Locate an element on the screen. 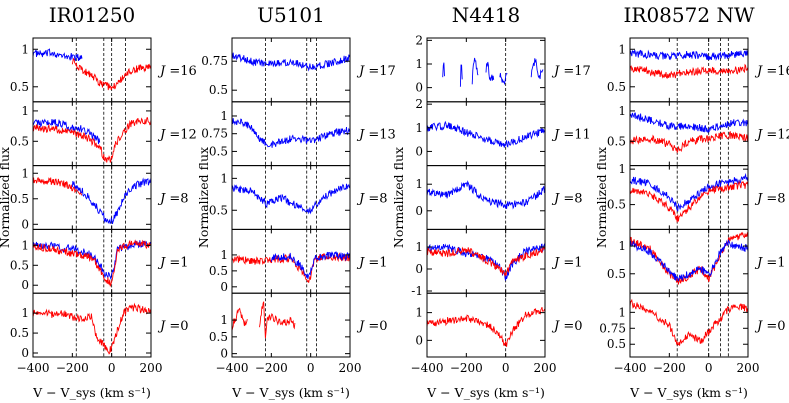 The image size is (789, 403). chart-title: N4418 is located at coordinates (486, 15).